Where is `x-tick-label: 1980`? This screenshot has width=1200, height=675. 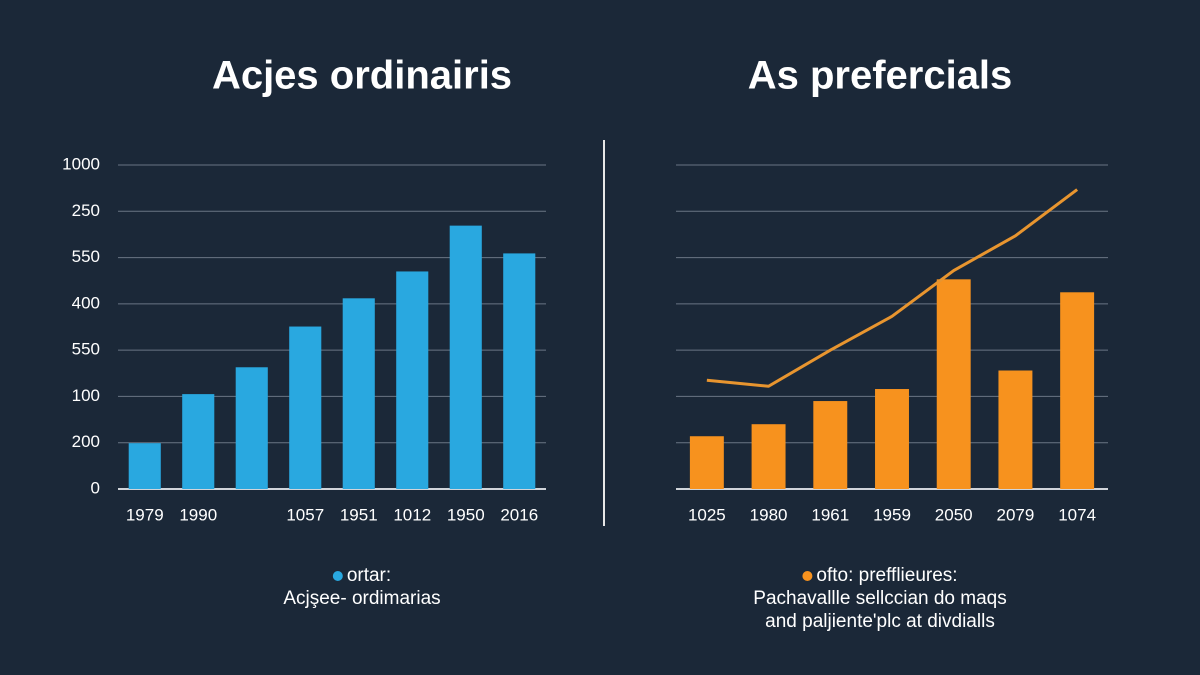
x-tick-label: 1980 is located at coordinates (769, 514).